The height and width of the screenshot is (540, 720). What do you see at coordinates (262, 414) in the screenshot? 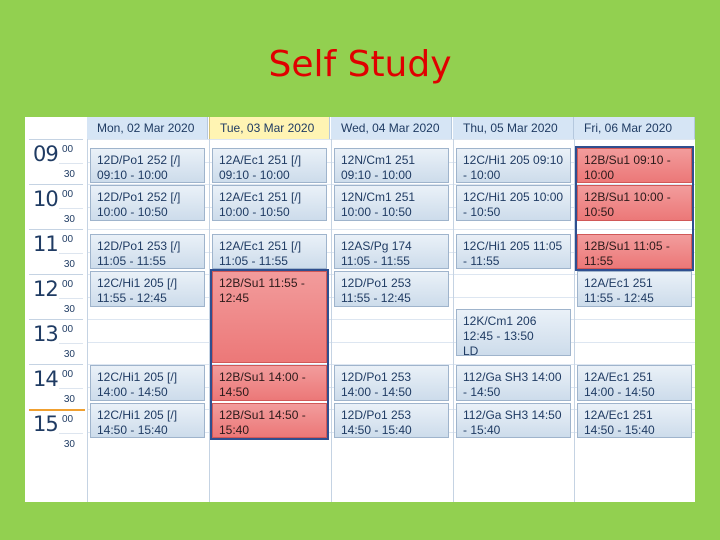
I see `appointment-text: 12B/Su1 14:50 -` at bounding box center [262, 414].